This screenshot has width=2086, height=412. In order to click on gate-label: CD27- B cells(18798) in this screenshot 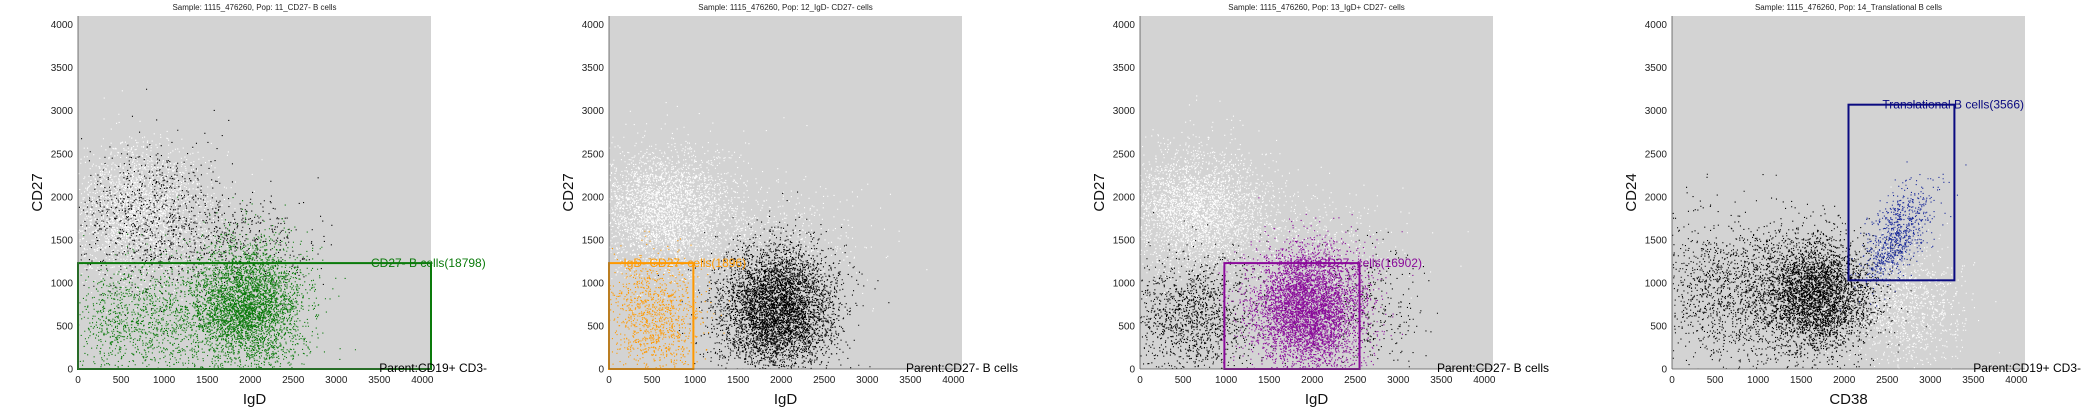, I will do `click(428, 263)`.